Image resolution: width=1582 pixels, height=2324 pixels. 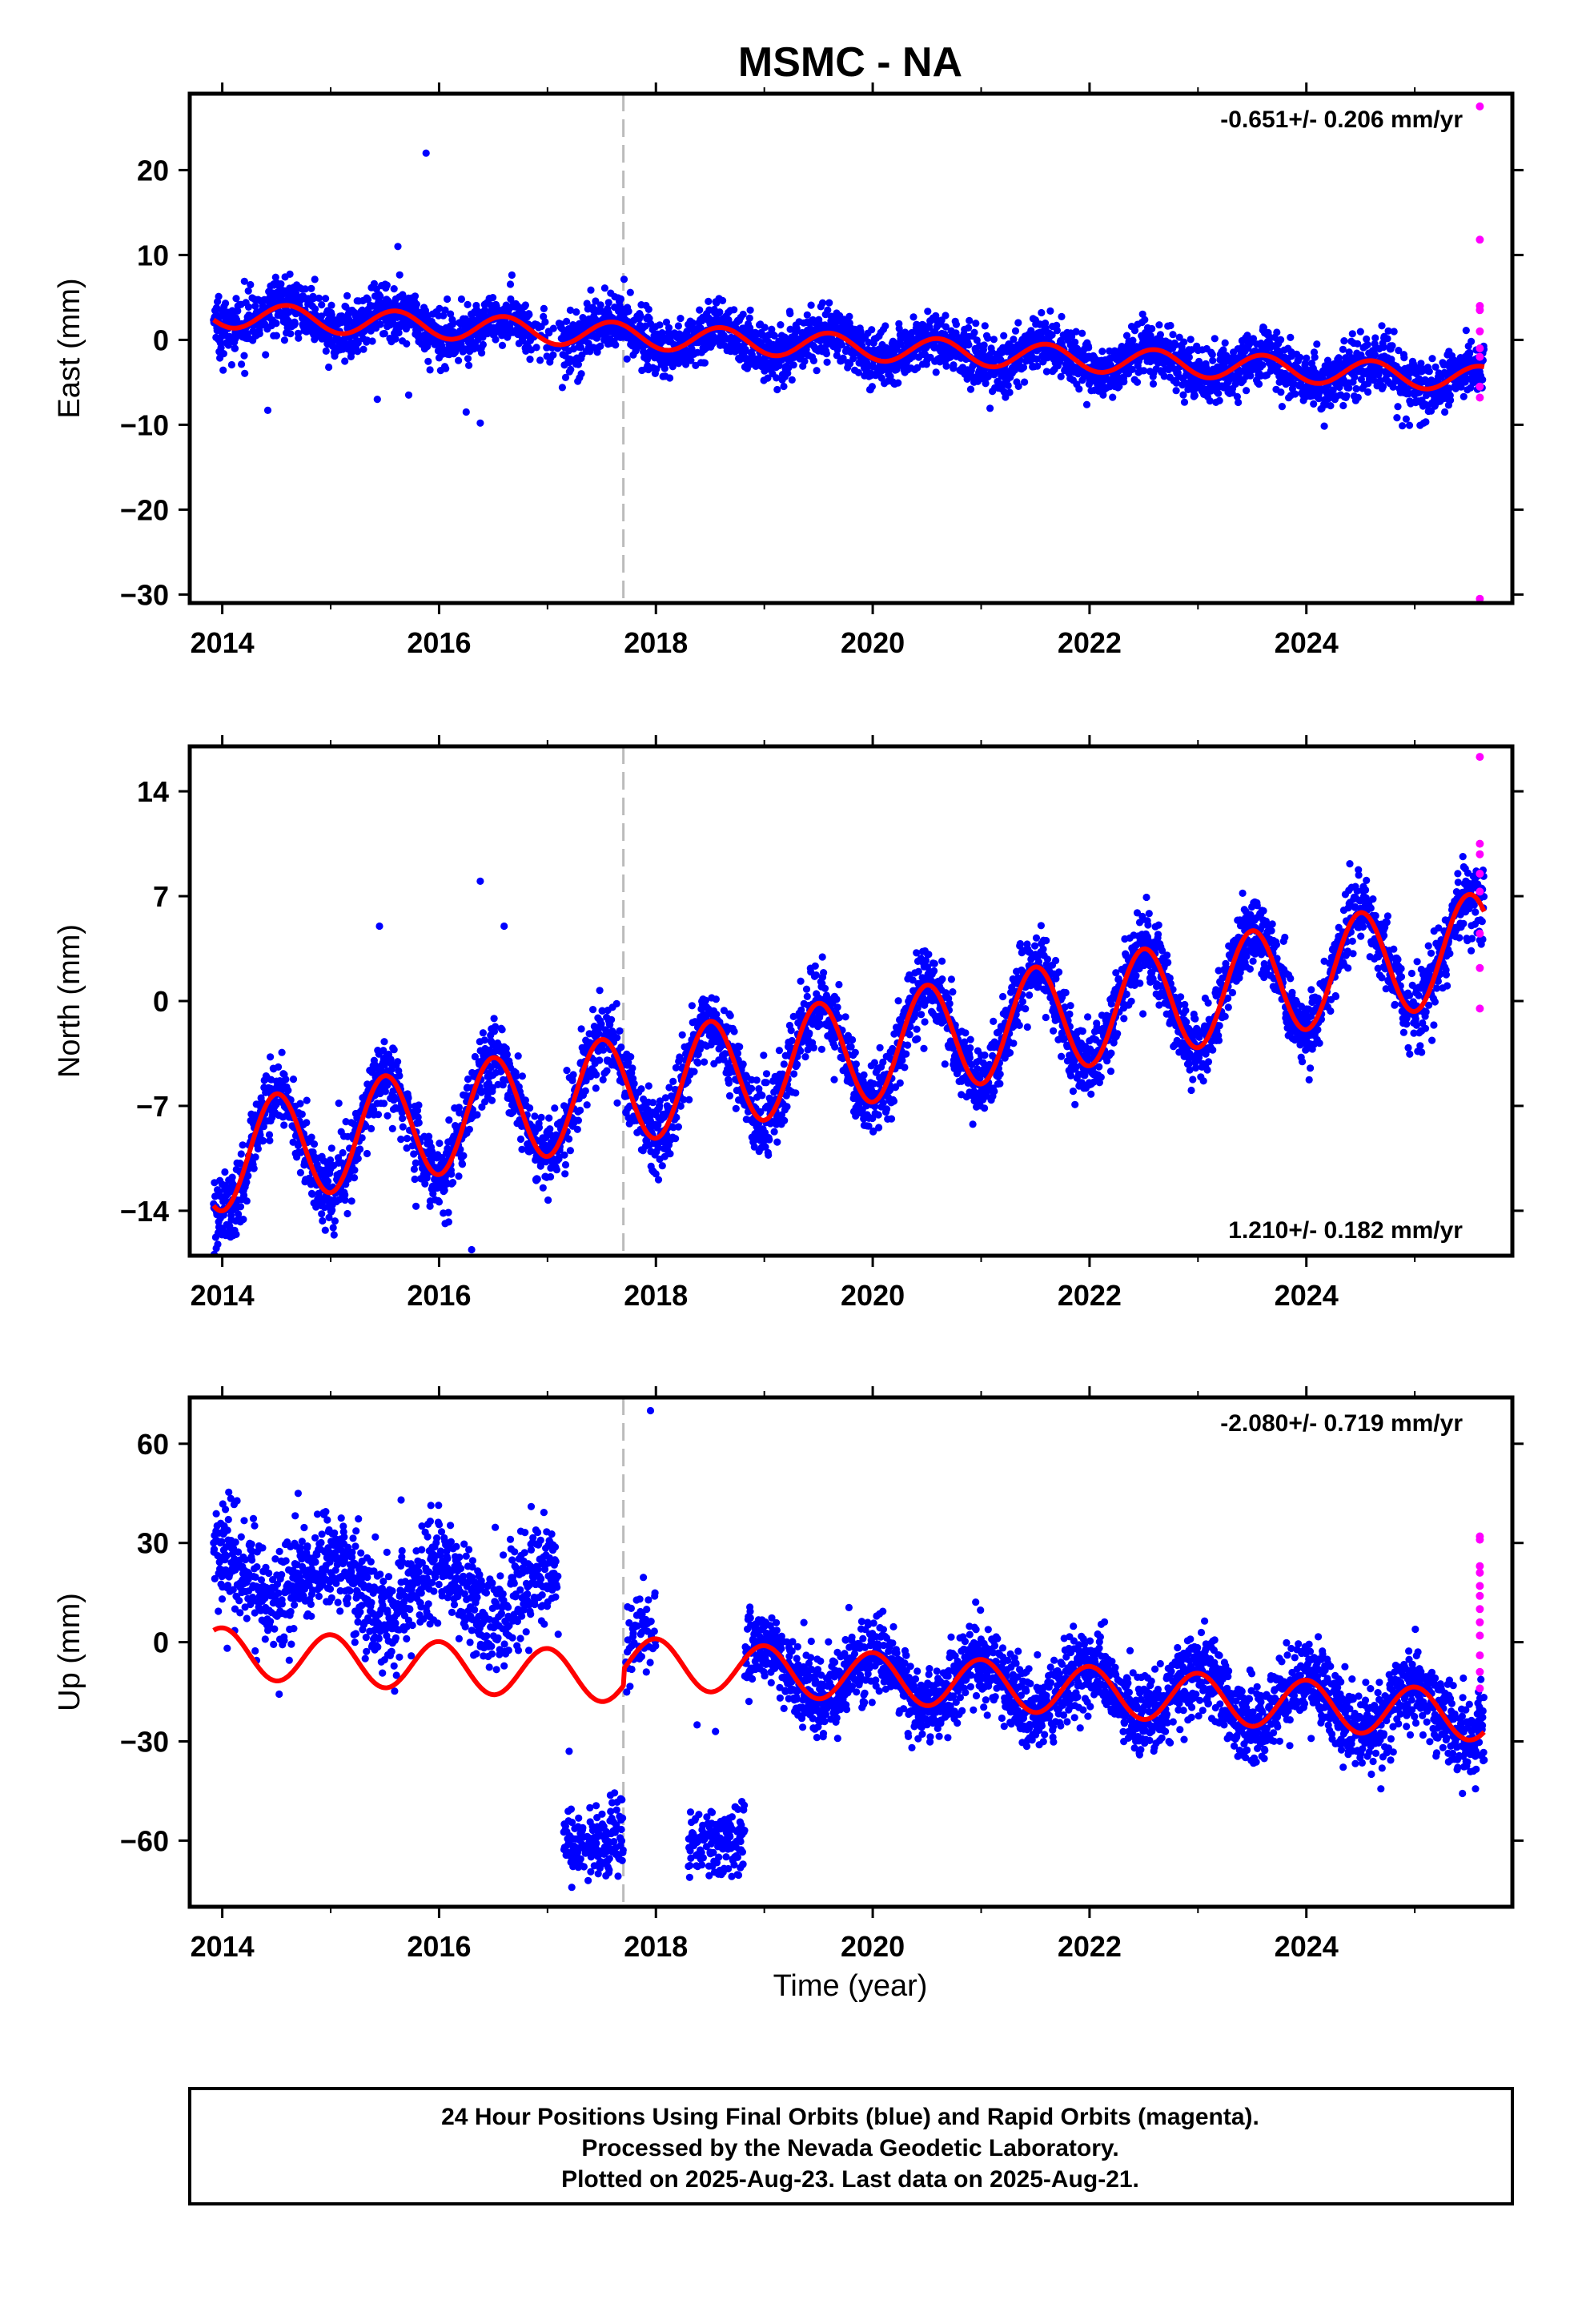 I want to click on y-tick-label: −10, so click(x=144, y=424).